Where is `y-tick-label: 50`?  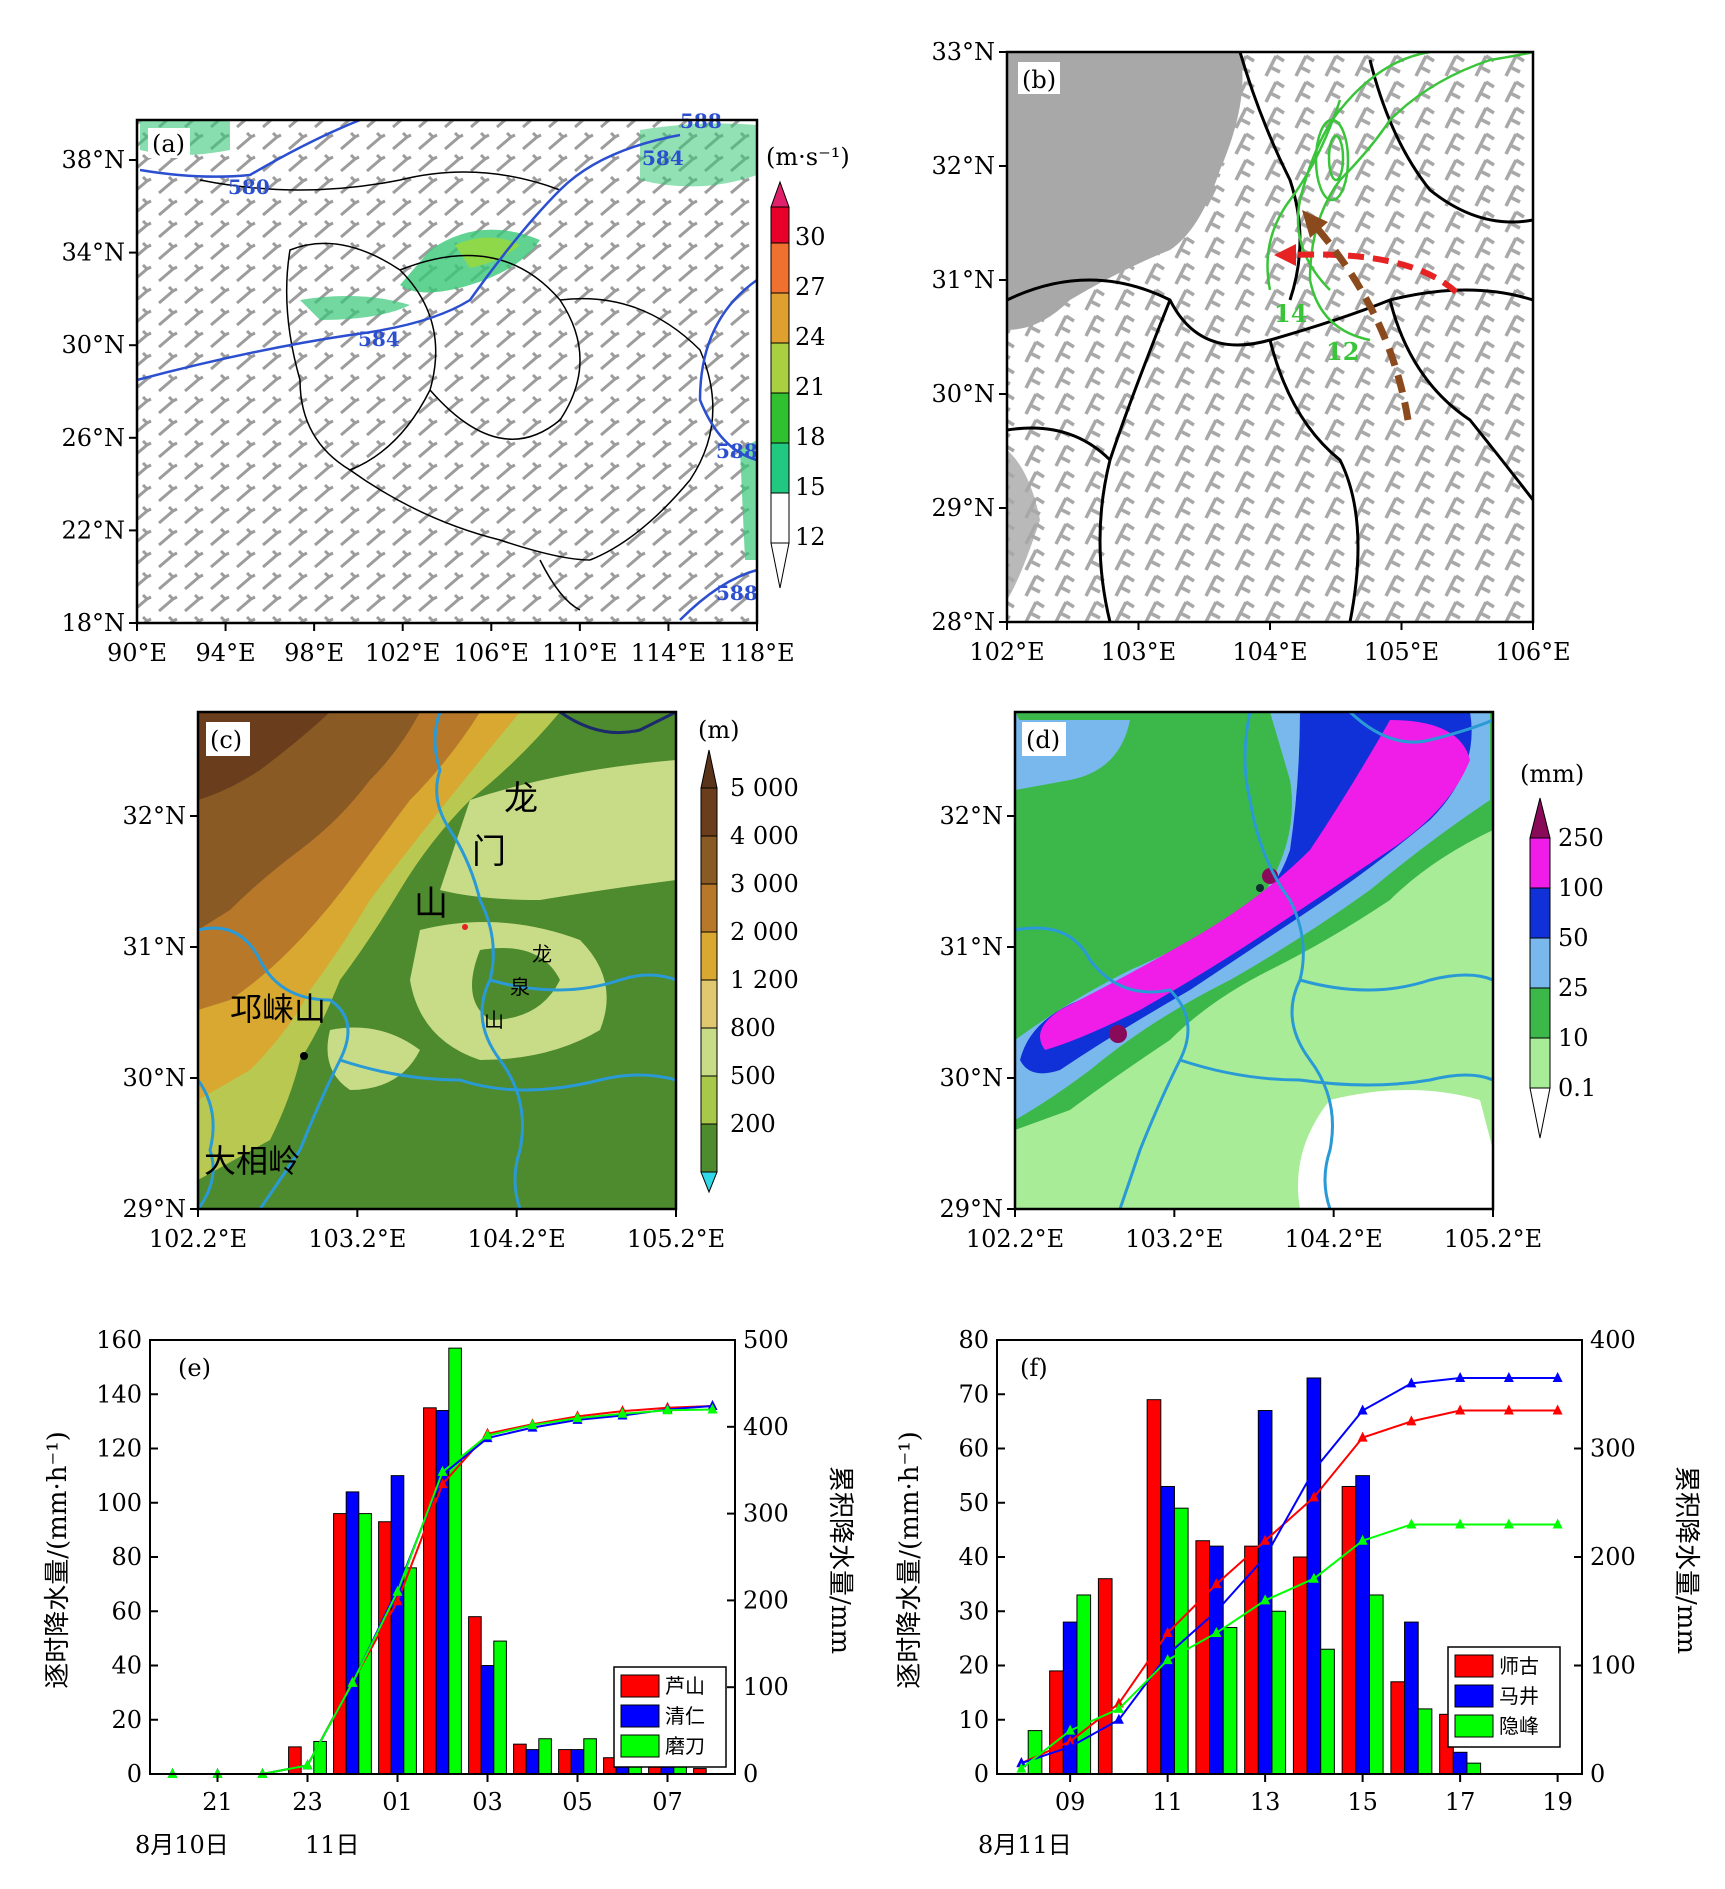
y-tick-label: 50 is located at coordinates (973, 1503).